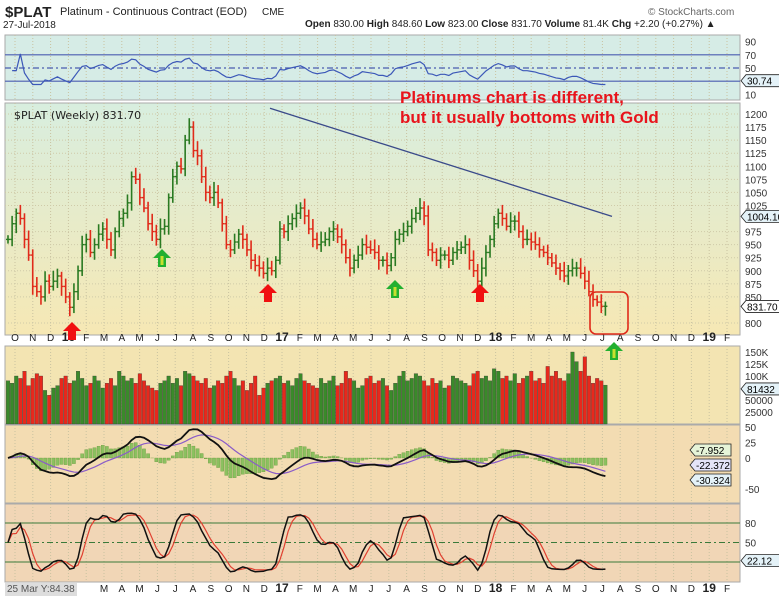  What do you see at coordinates (621, 24) in the screenshot?
I see `chg-label: Chg` at bounding box center [621, 24].